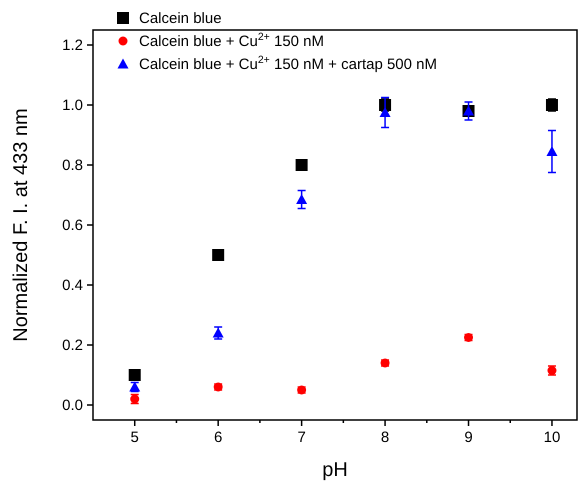  I want to click on legend-label: Calcein blue + Cu$^{2+}$ 150 nM, so click(231, 40).